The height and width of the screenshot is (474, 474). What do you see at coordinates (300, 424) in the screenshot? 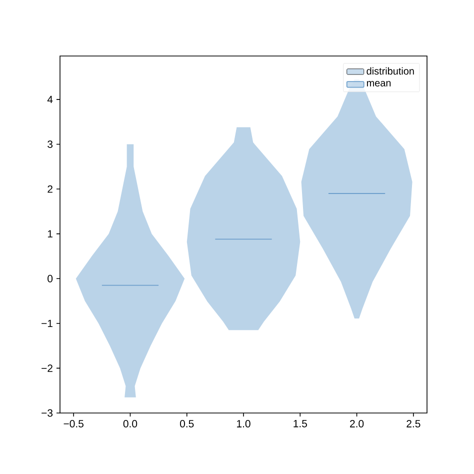
I see `x-tick-label: 1.5` at bounding box center [300, 424].